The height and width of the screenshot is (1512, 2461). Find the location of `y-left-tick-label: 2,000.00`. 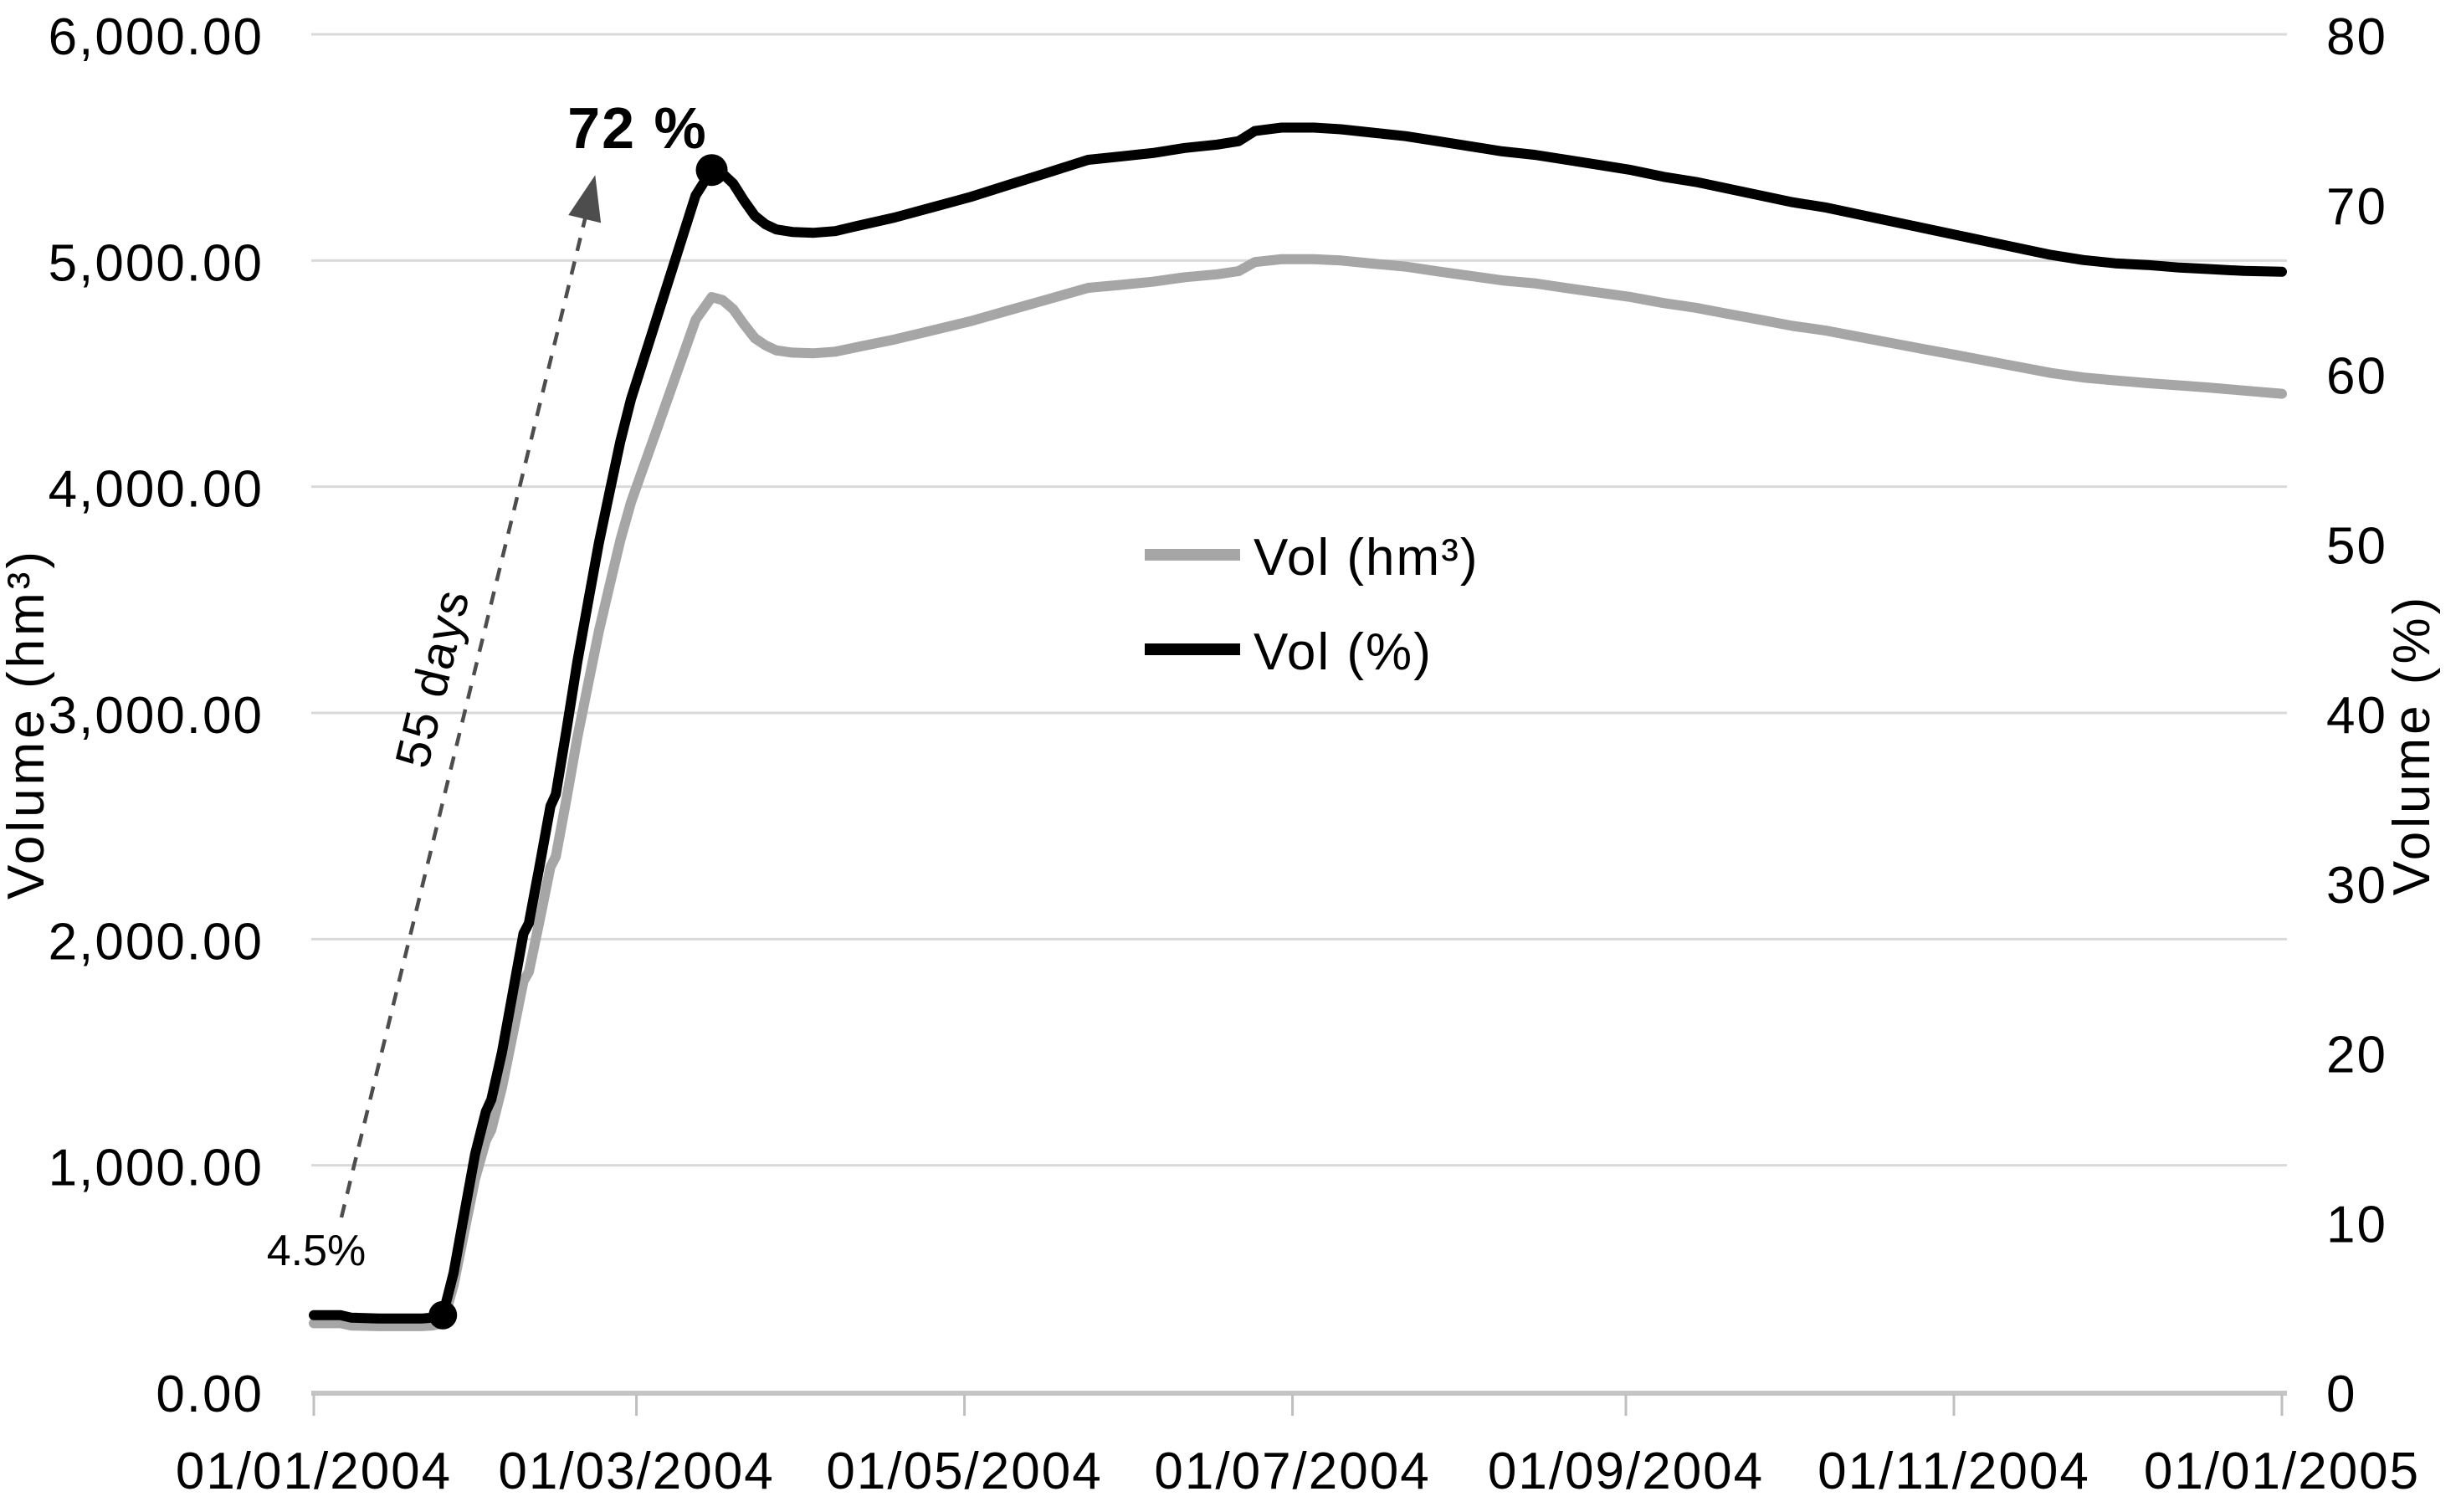

y-left-tick-label: 2,000.00 is located at coordinates (156, 942).